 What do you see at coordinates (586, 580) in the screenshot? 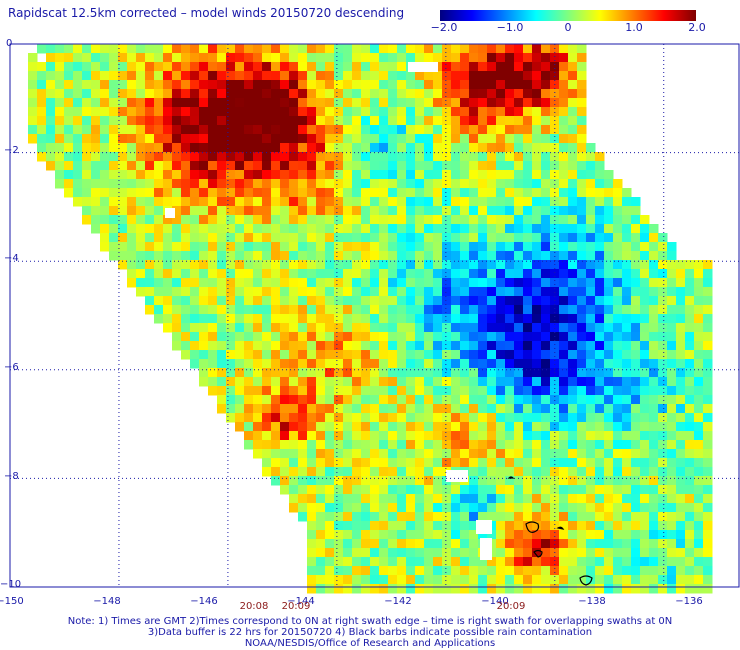
I see `island-outline` at bounding box center [586, 580].